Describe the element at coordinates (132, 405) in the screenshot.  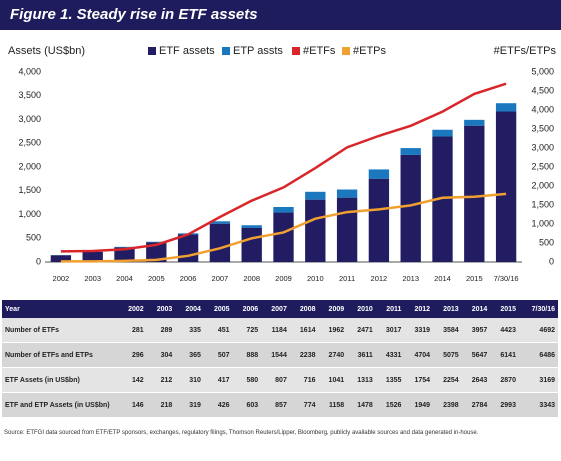
I see `table-cell: 146` at that location.